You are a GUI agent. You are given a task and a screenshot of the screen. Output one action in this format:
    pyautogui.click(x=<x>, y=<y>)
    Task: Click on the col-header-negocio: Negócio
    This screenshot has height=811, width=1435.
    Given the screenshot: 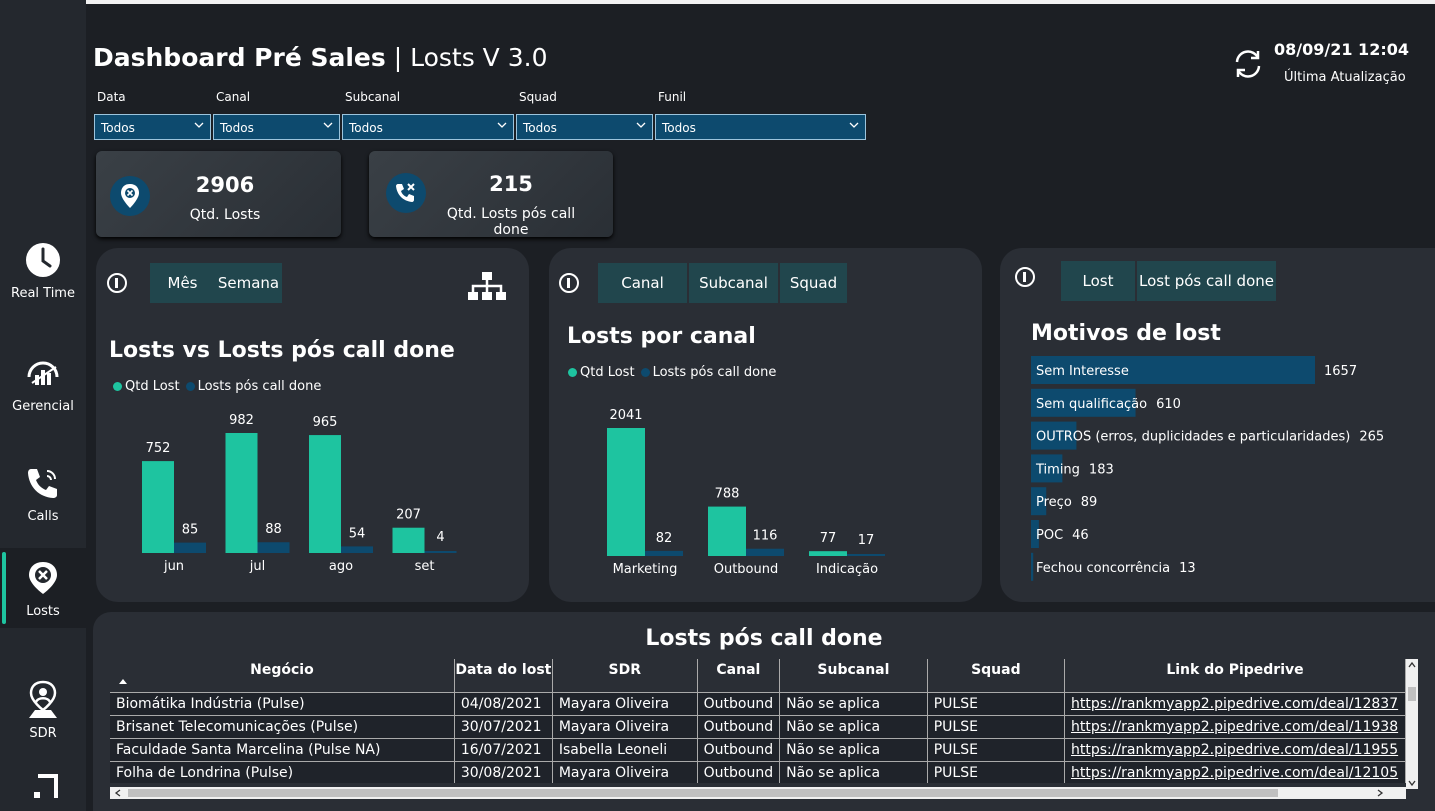 What is the action you would take?
    pyautogui.click(x=282, y=675)
    